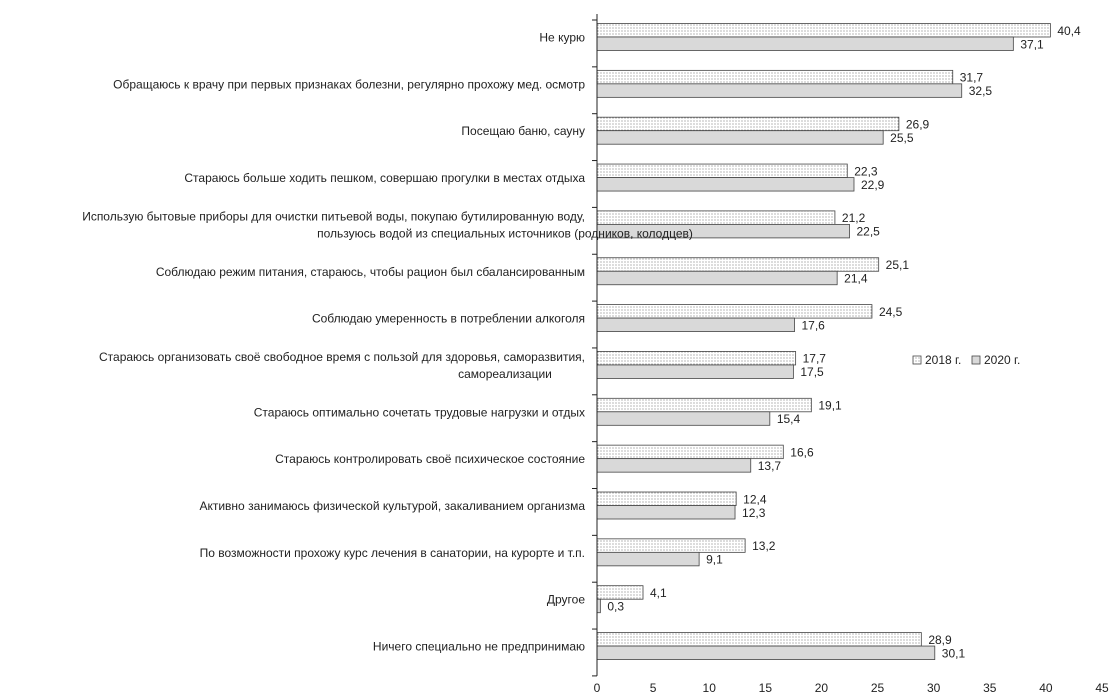 The width and height of the screenshot is (1114, 698). What do you see at coordinates (789, 419) in the screenshot?
I see `value-label-2020-8: 15,4` at bounding box center [789, 419].